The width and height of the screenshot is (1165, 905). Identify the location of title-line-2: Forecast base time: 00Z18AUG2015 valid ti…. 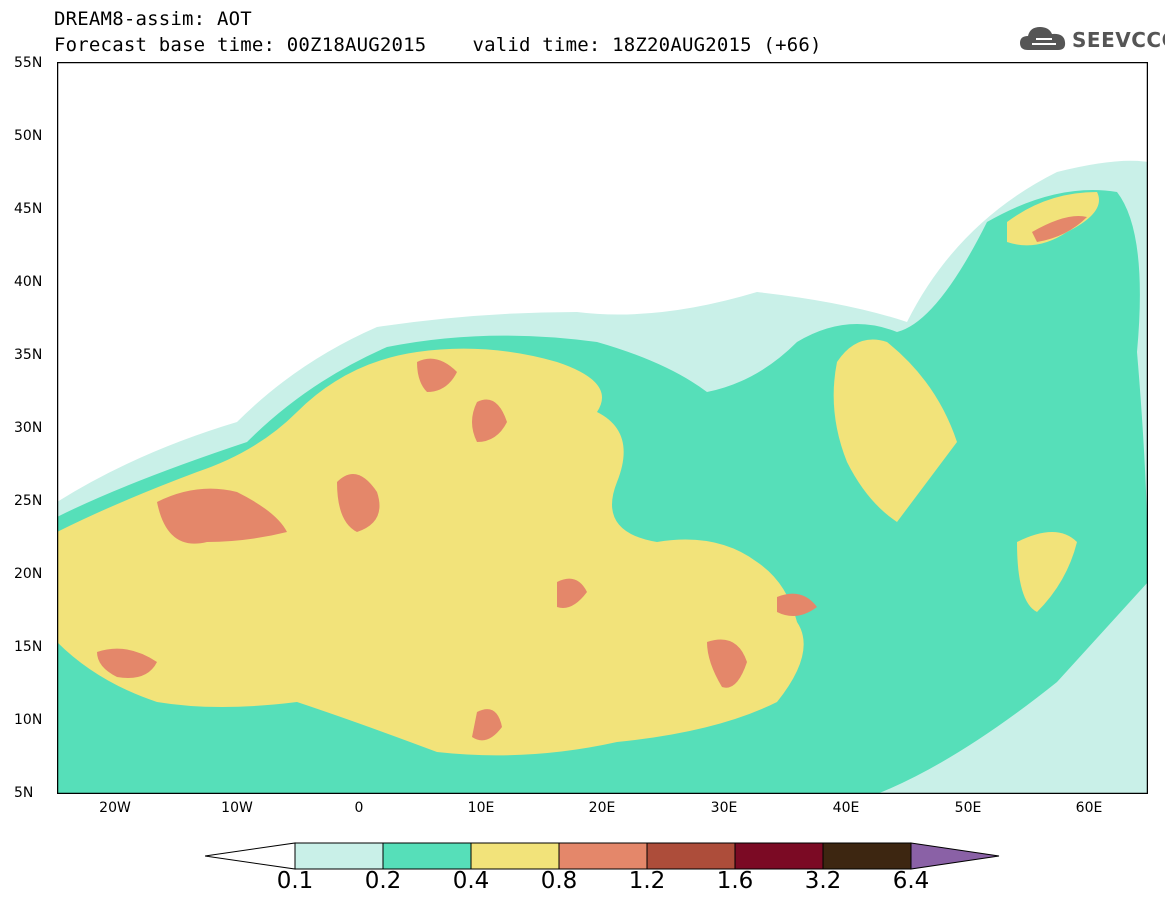
(438, 45).